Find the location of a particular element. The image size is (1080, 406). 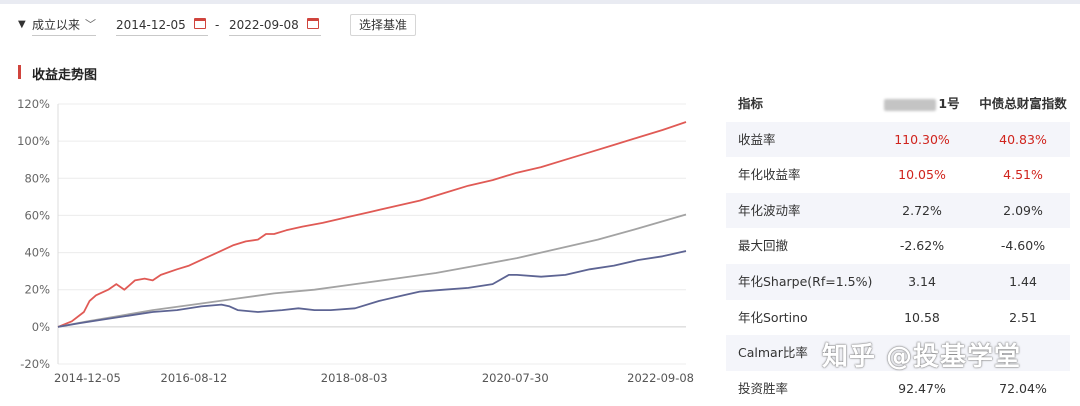

x-tick-label: 2020-07-30 is located at coordinates (515, 378).